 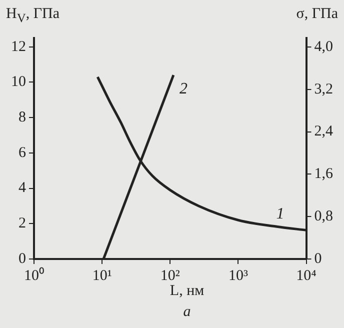 What do you see at coordinates (323, 216) in the screenshot?
I see `y2-tick-label: 0,8` at bounding box center [323, 216].